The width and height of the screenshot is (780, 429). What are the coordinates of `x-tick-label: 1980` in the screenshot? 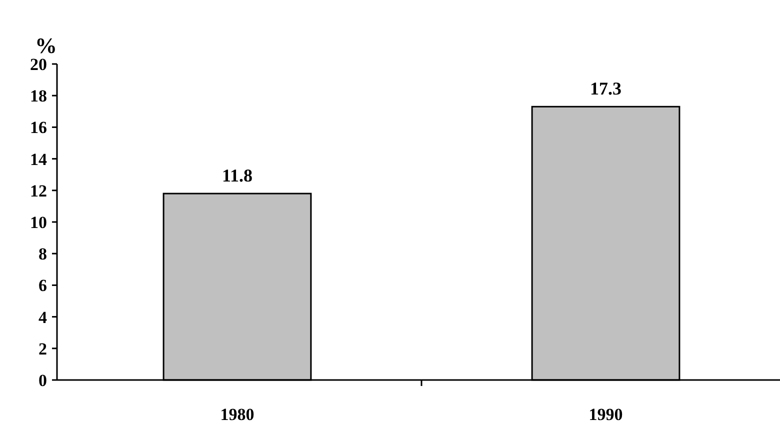 It's located at (237, 414).